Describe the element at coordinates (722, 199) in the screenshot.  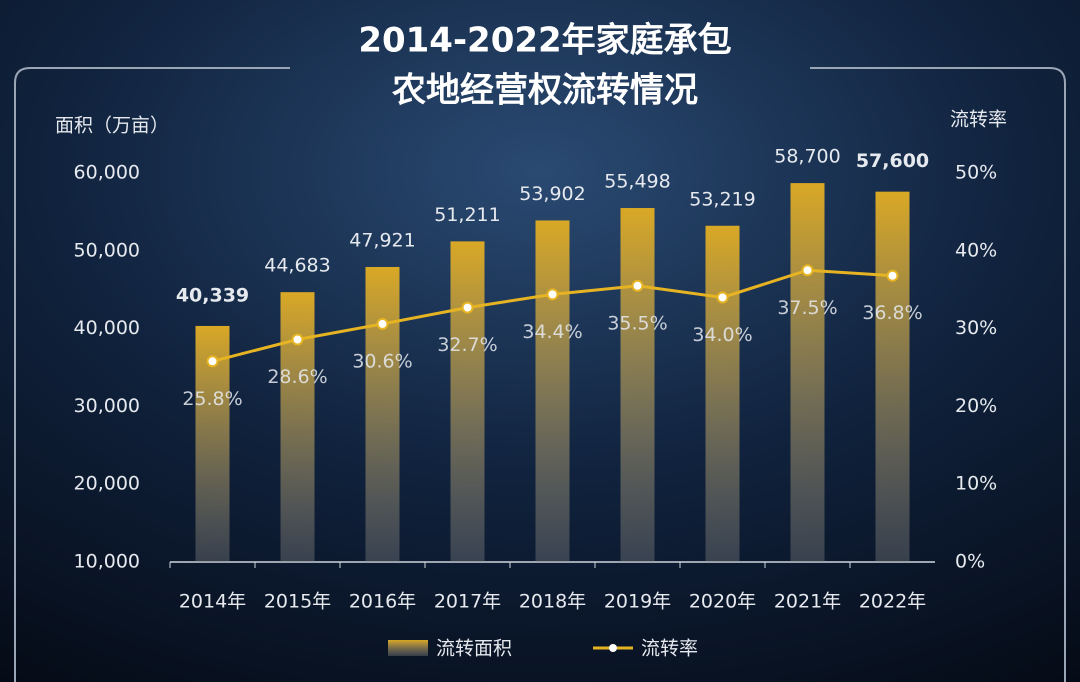
I see `bar-value-label: 53,219` at that location.